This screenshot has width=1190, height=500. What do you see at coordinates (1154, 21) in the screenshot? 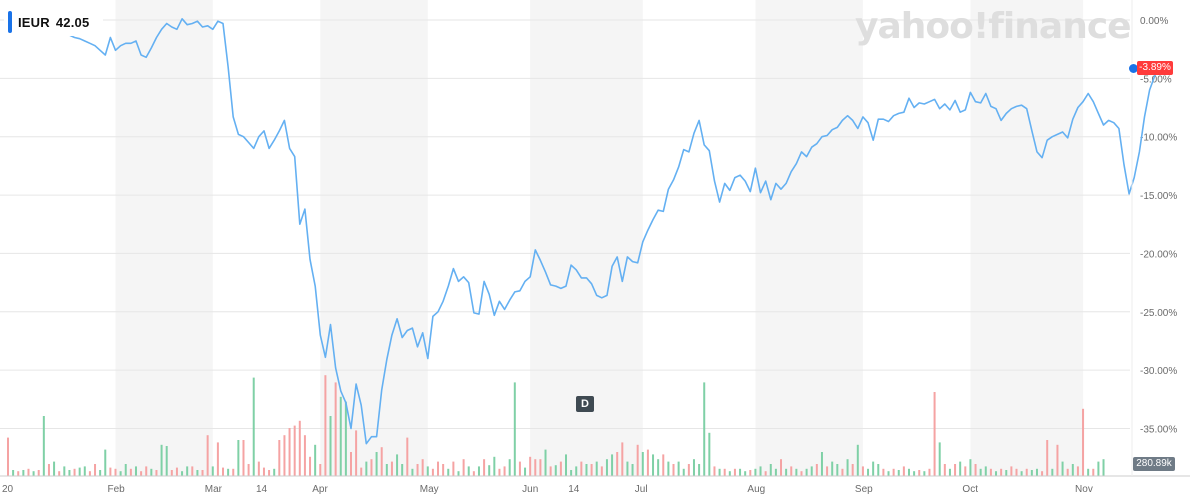
I see `y-tick-label: 0.00%` at bounding box center [1154, 21].